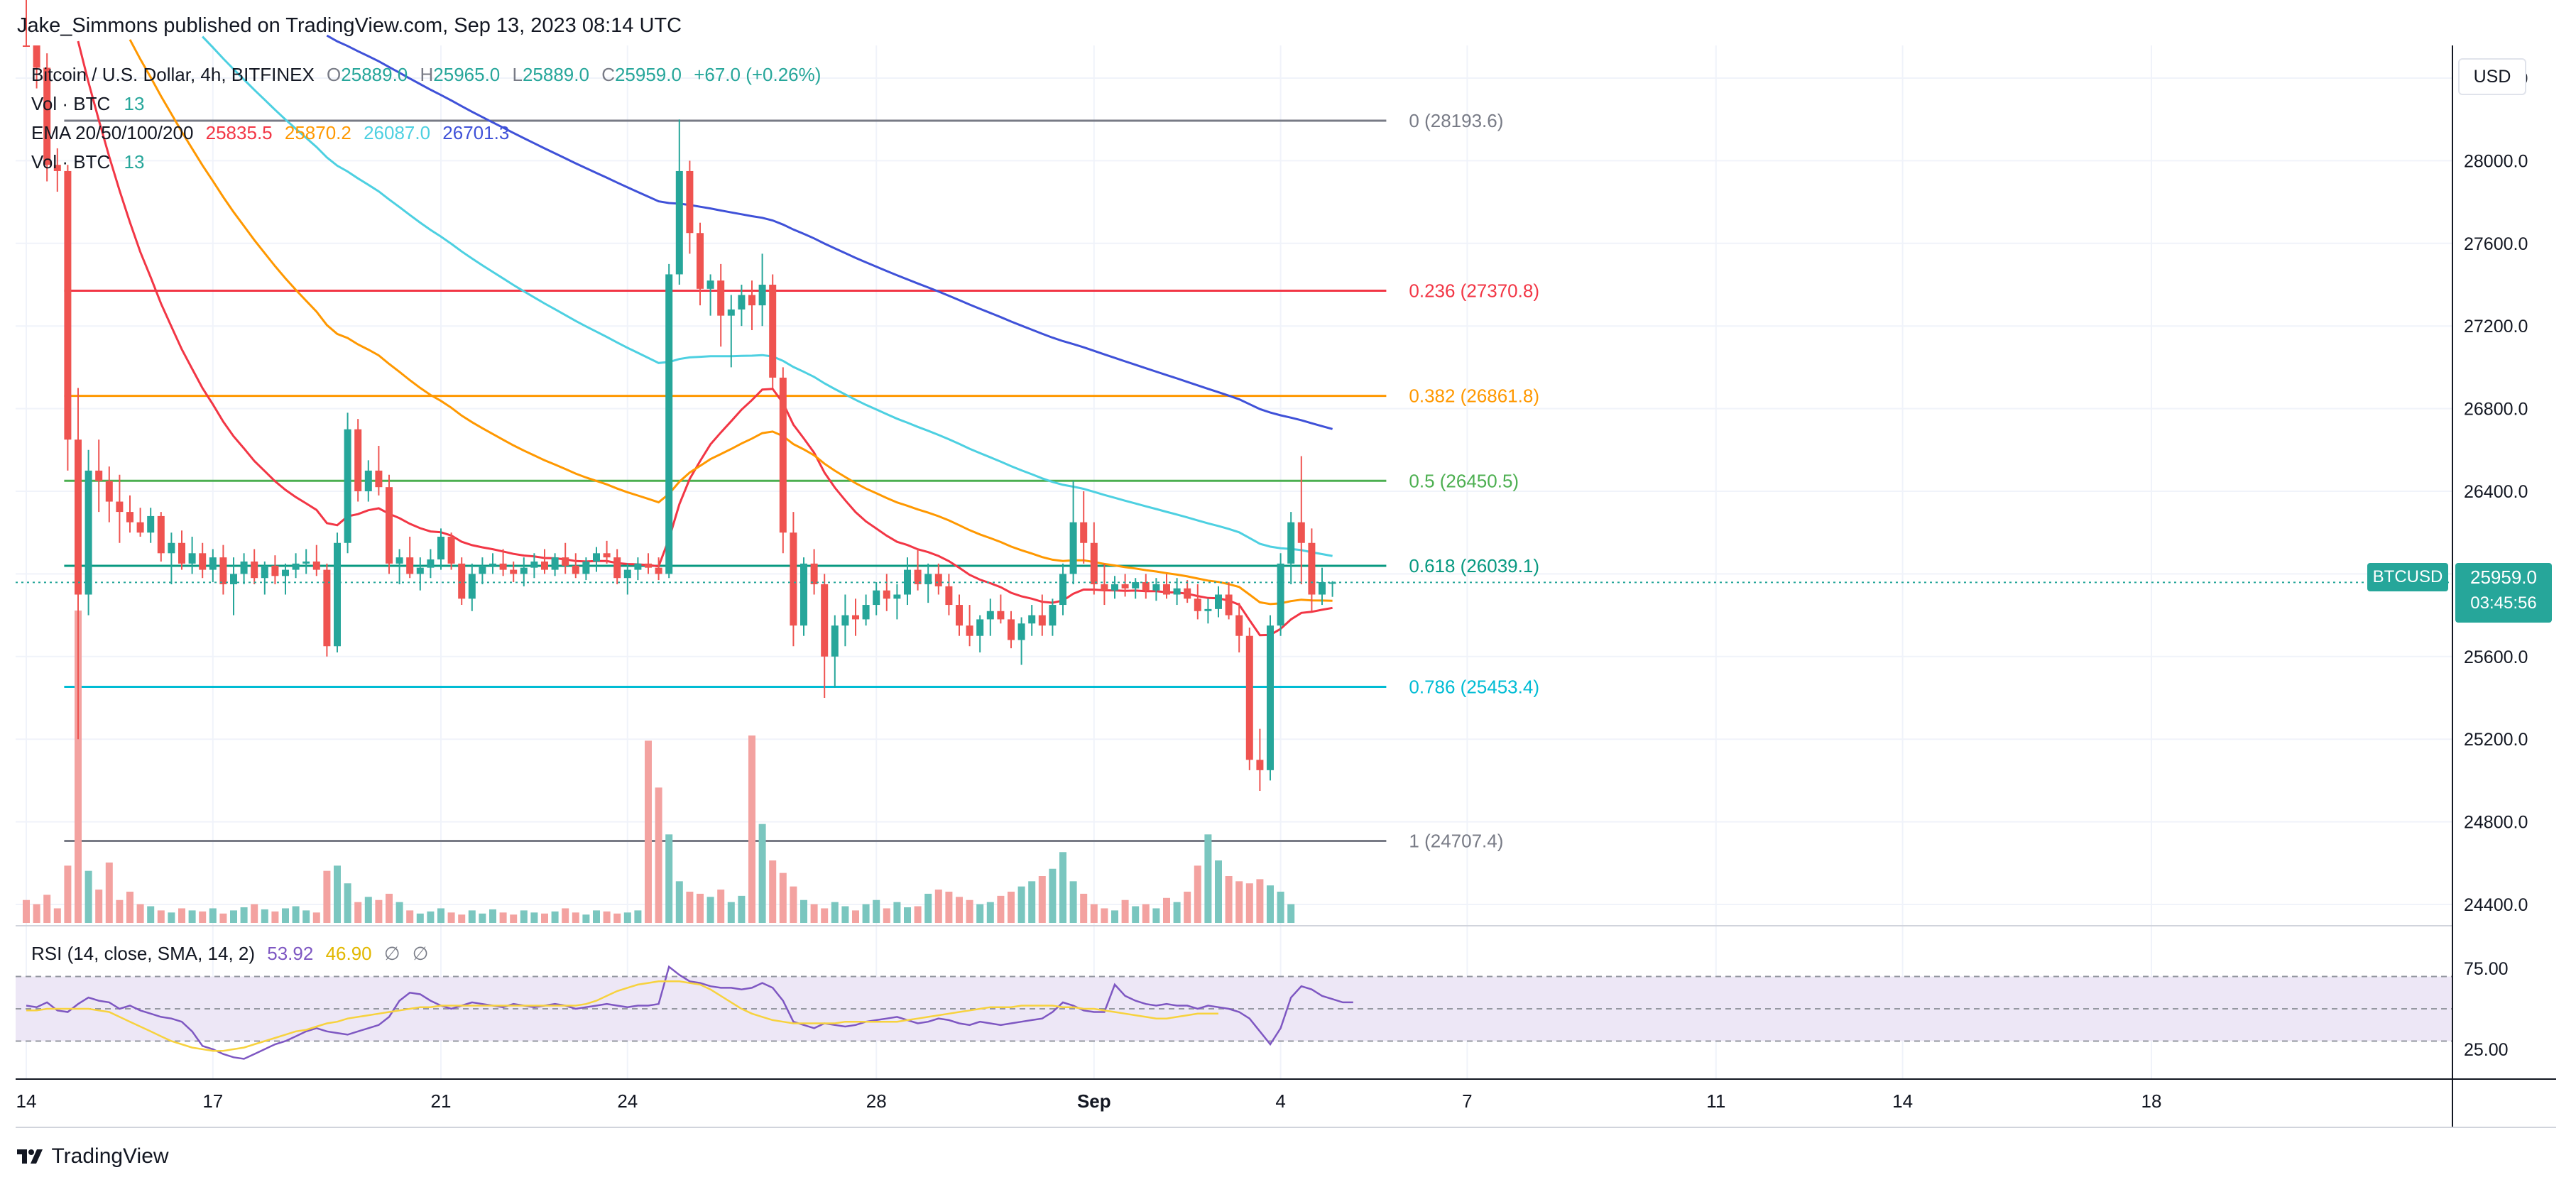 The image size is (2576, 1187). What do you see at coordinates (1467, 1101) in the screenshot?
I see `time-tick-label: 7` at bounding box center [1467, 1101].